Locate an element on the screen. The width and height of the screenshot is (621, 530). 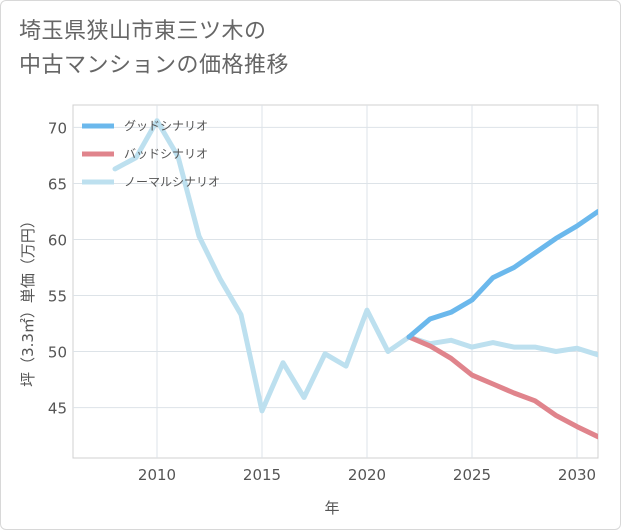
x-tick-label: 2015 is located at coordinates (262, 475).